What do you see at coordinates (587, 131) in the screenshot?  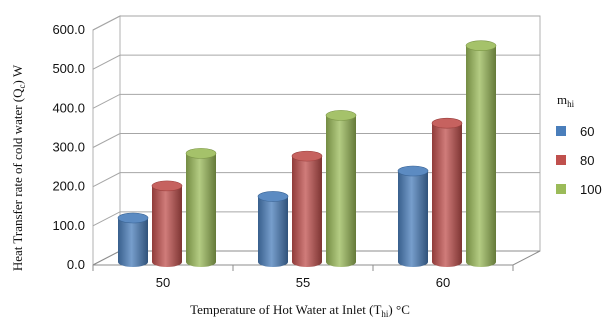 I see `legend-label: 60` at bounding box center [587, 131].